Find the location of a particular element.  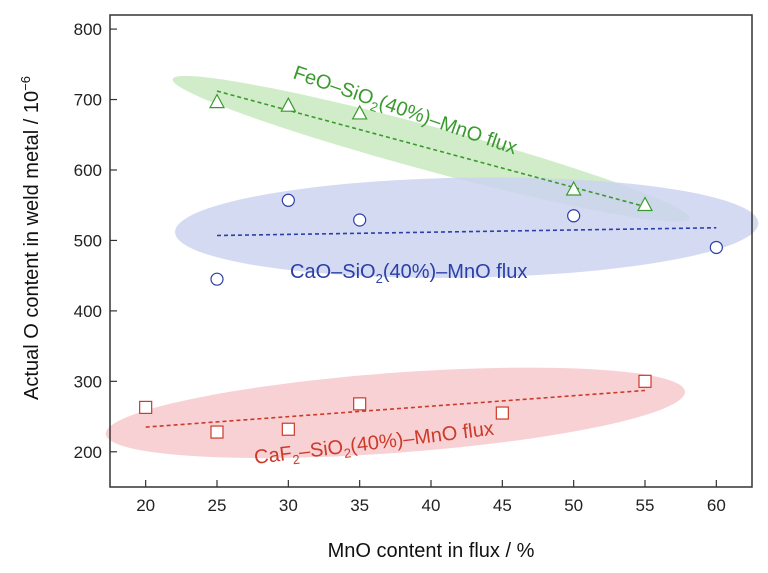

trend-line is located at coordinates (466, 231).